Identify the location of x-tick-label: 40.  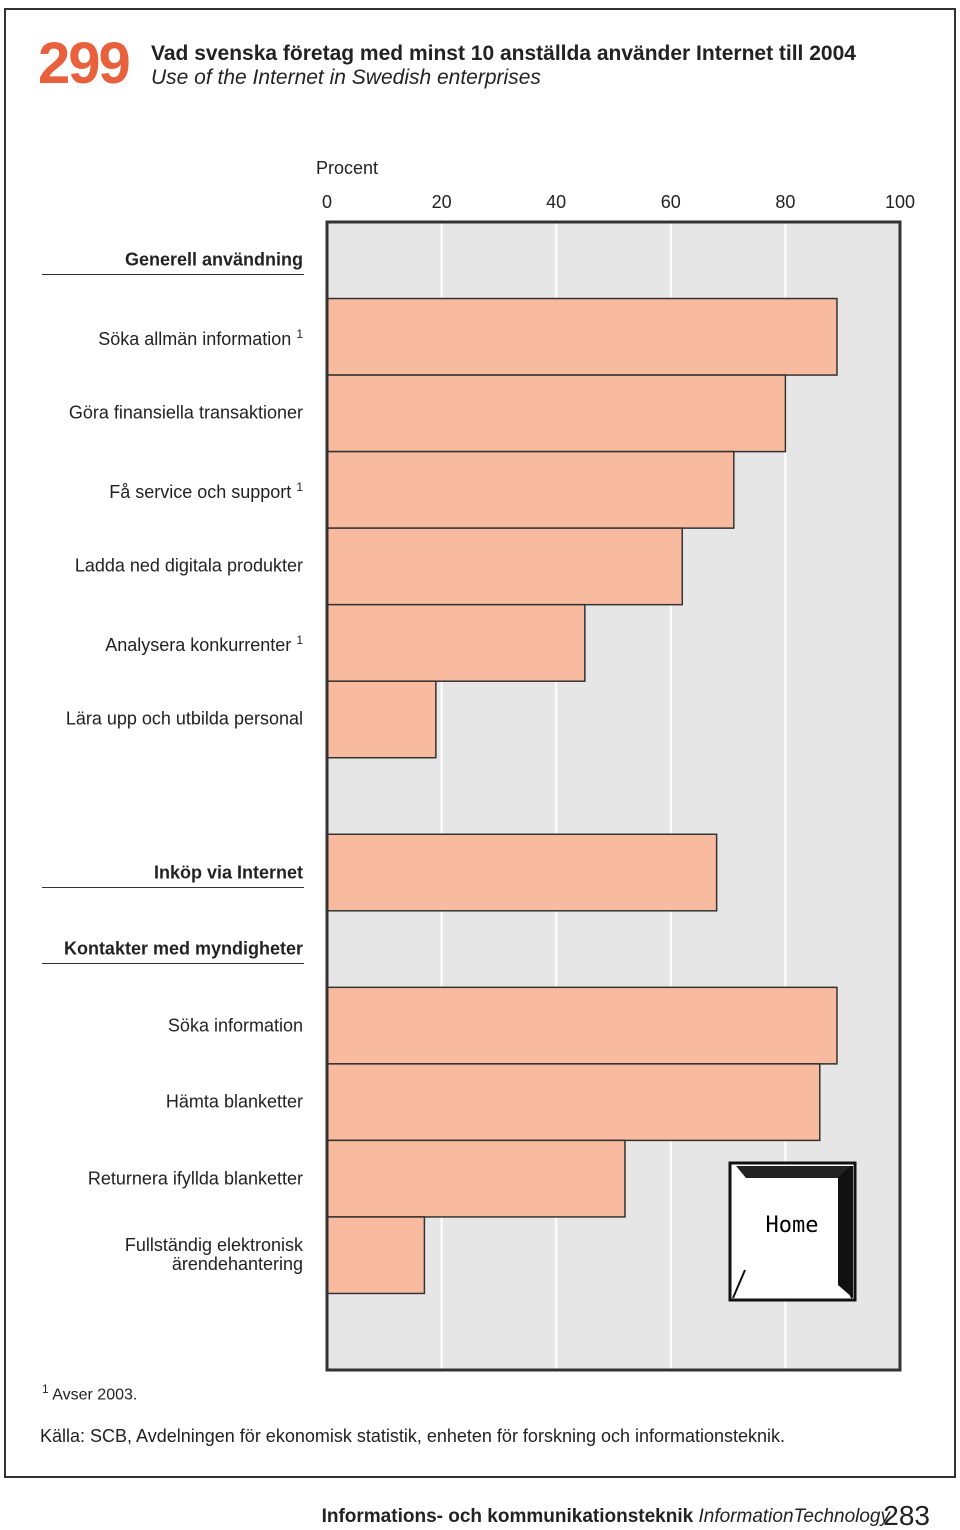
(556, 202).